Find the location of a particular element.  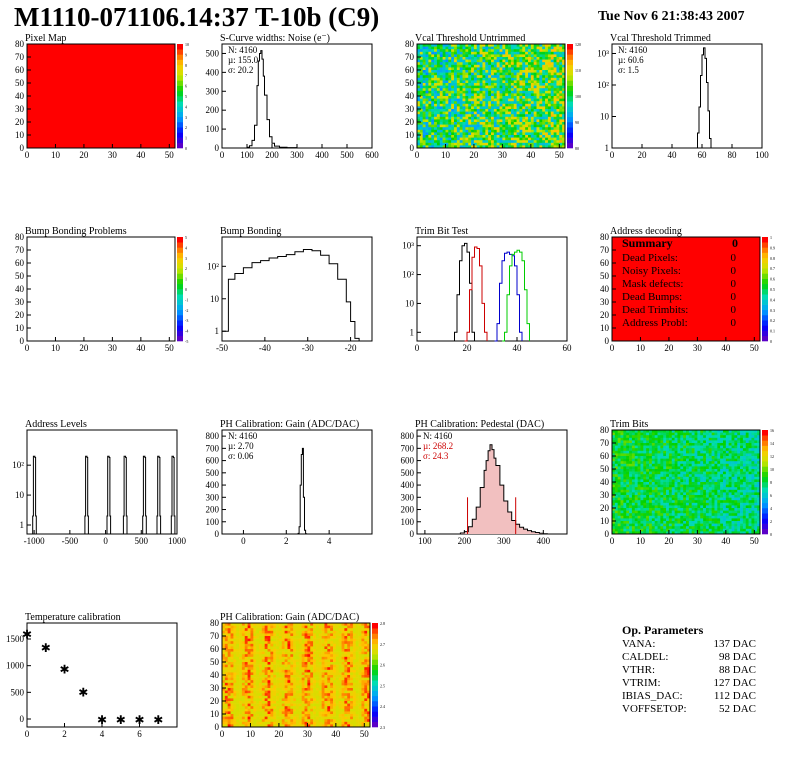

y-tick-label: 1 is located at coordinates (412, 332).